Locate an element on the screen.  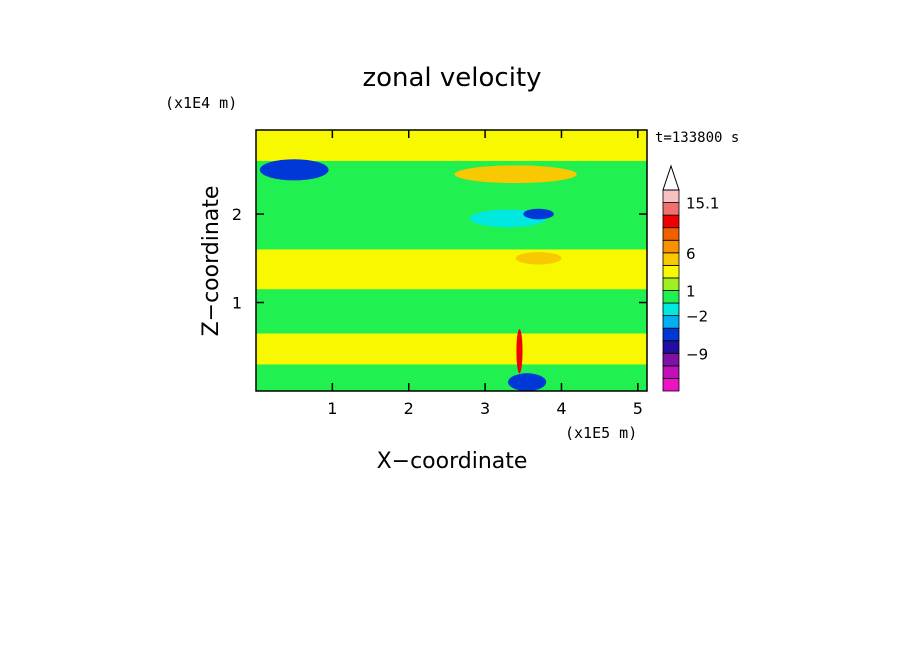
x-scale-label: (x1E5 m) is located at coordinates (601, 433).